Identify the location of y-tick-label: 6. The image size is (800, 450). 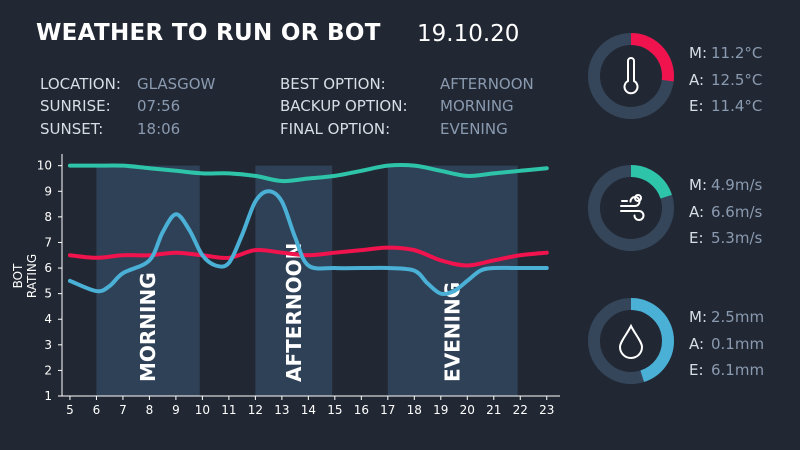
(48, 268).